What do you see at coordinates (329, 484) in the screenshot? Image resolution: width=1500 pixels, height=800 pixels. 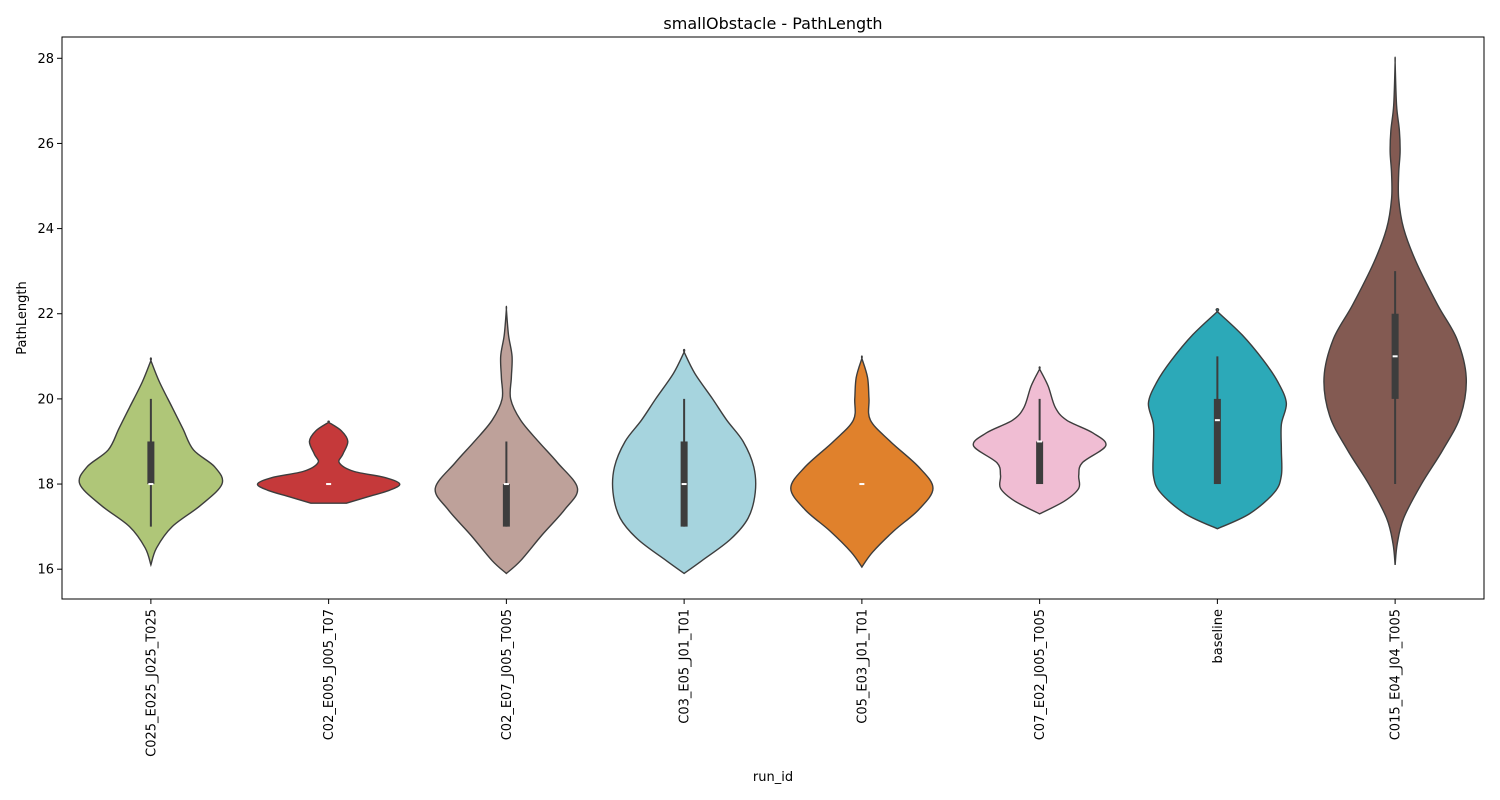 I see `median-marker-C02_E005_J005_T07` at bounding box center [329, 484].